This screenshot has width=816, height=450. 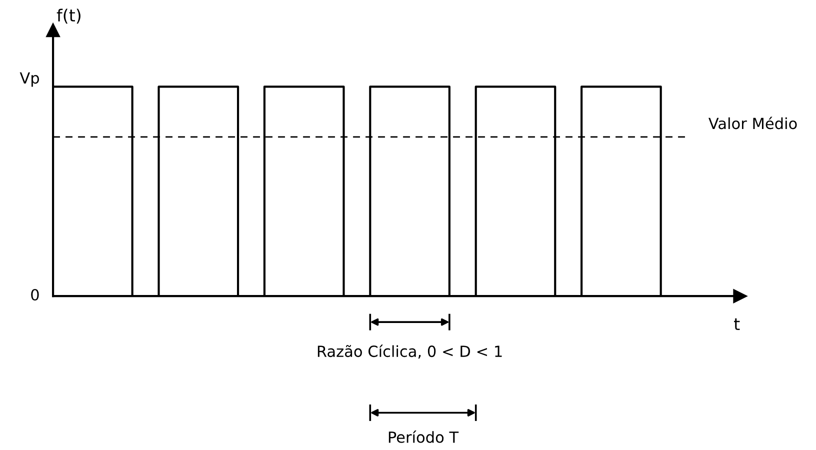 I want to click on x-axis-title: t, so click(x=737, y=324).